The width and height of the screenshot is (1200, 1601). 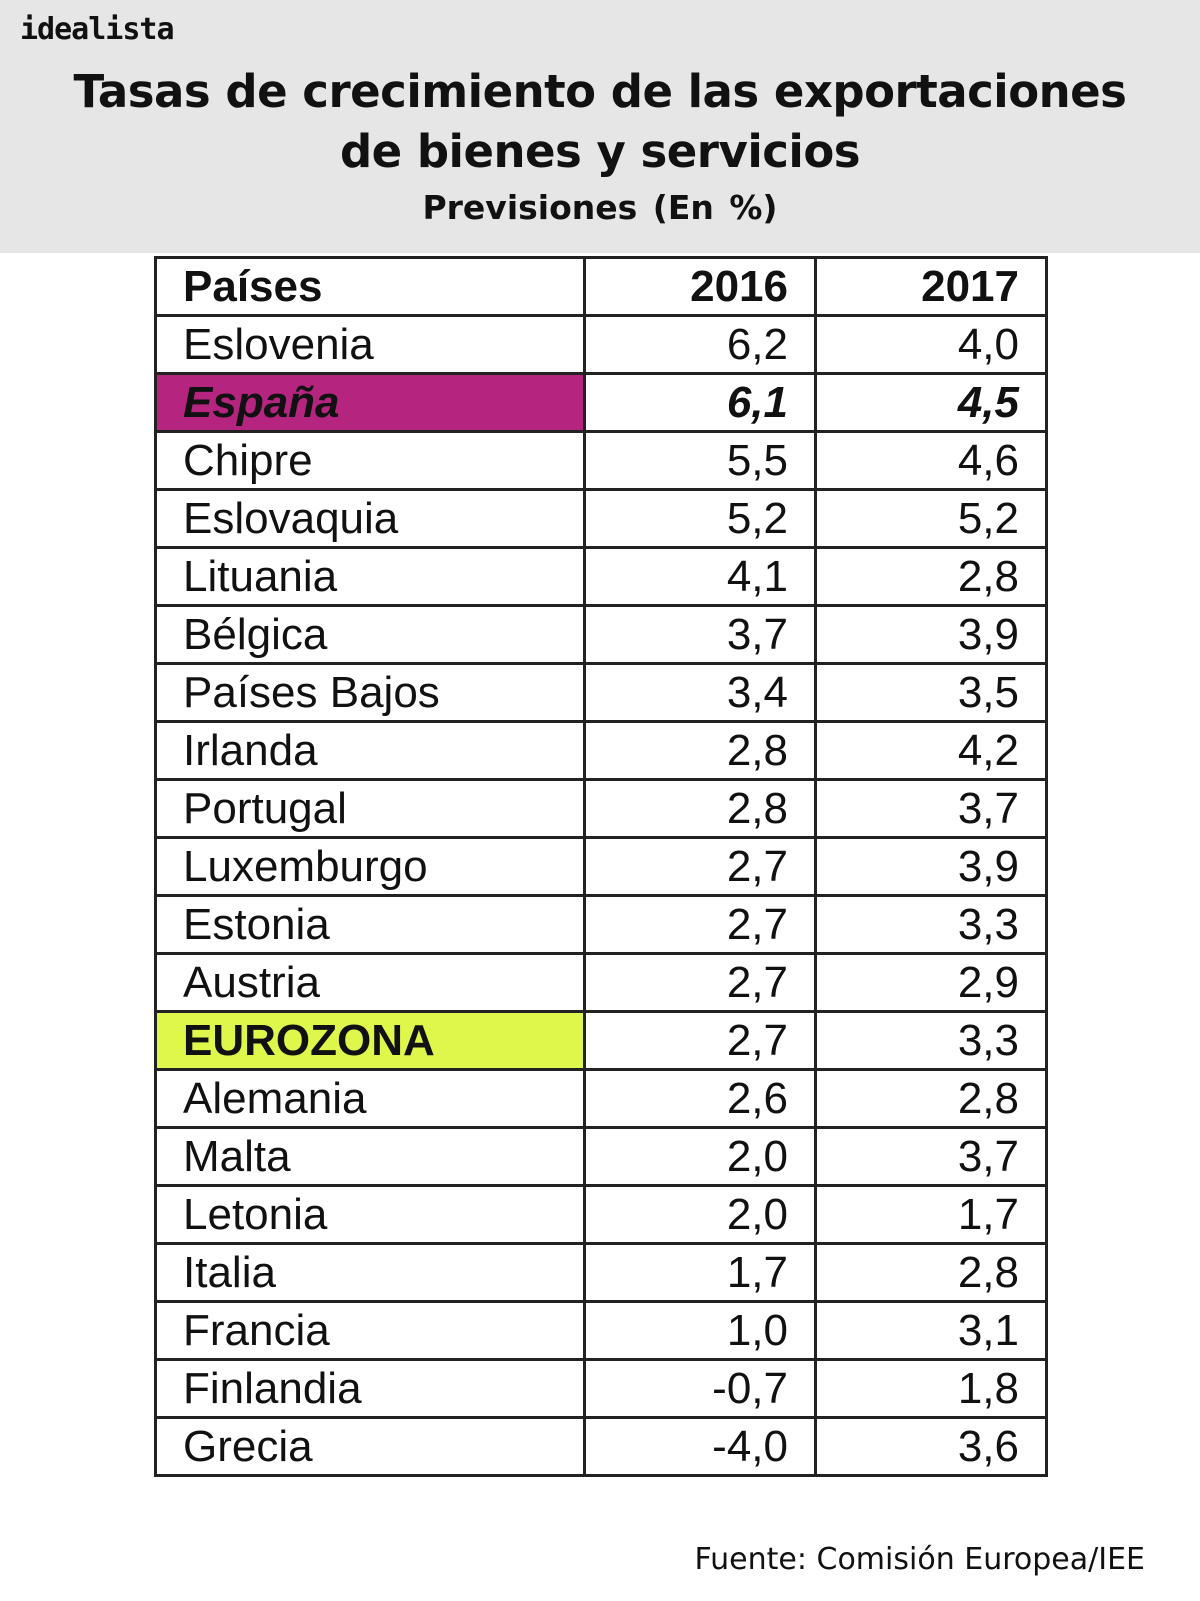 I want to click on country-cell: EUROZONA, so click(x=370, y=1040).